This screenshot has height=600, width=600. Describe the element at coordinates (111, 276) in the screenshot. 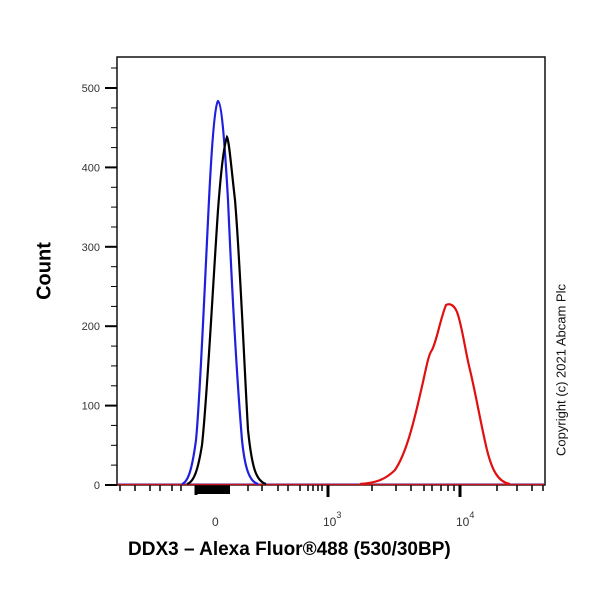

I see `y-axis` at that location.